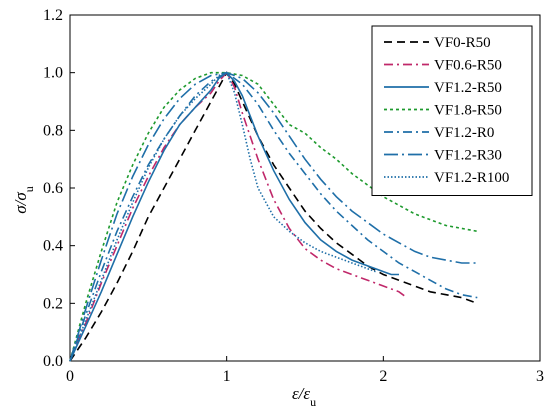 This screenshot has height=413, width=550. I want to click on y-tick-label: 0.6, so click(53, 188).